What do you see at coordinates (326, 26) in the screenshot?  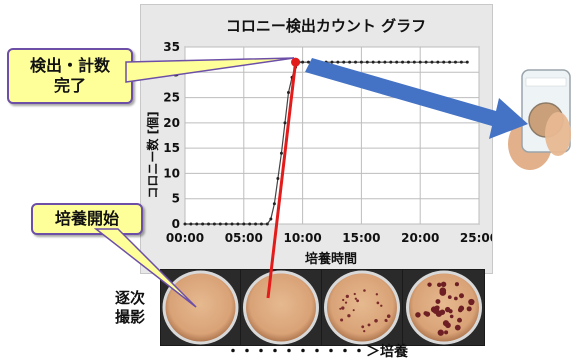 I see `chart-title: コロニー検出カウント グラフ` at bounding box center [326, 26].